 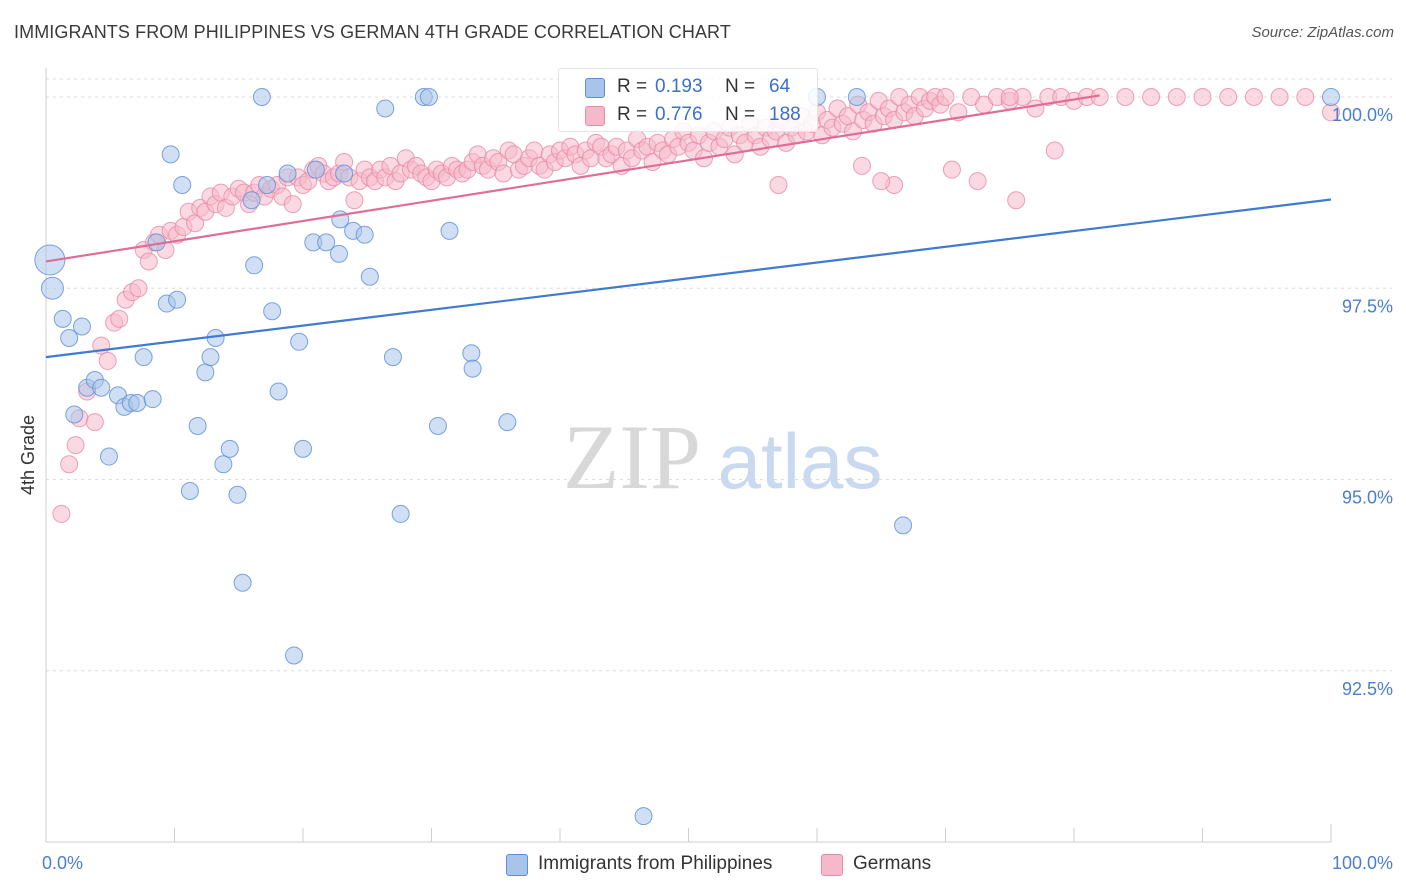 I want to click on y-axis-label: 4th Grade, so click(x=28, y=455).